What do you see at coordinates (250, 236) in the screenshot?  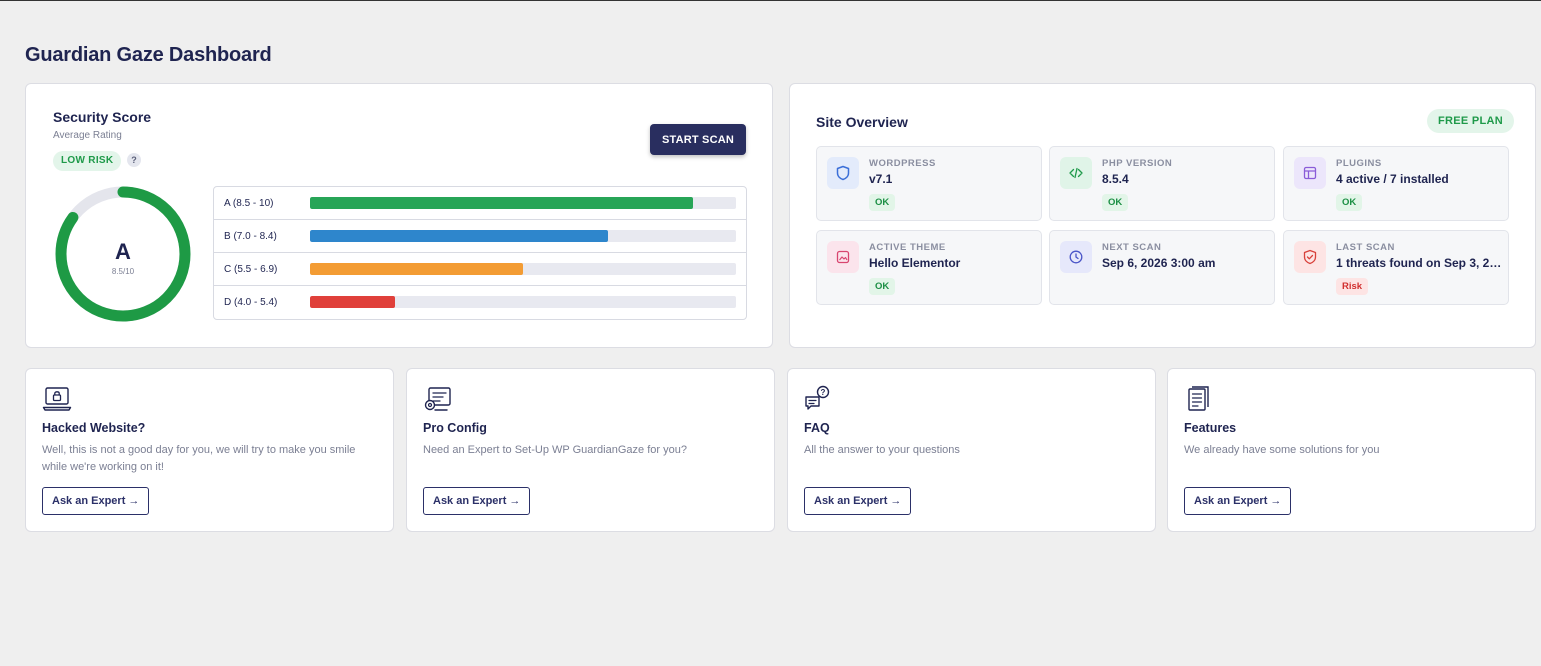 I see `grade-label: B (7.0 - 8.4)` at bounding box center [250, 236].